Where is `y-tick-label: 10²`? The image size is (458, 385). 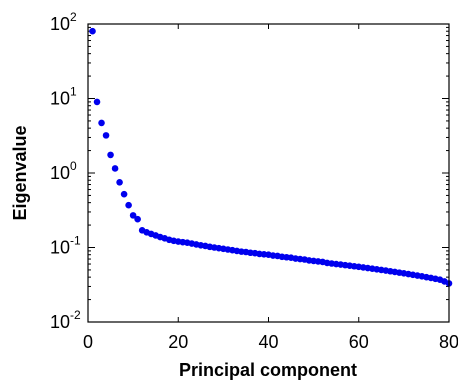
y-tick-label: 10² is located at coordinates (63, 22).